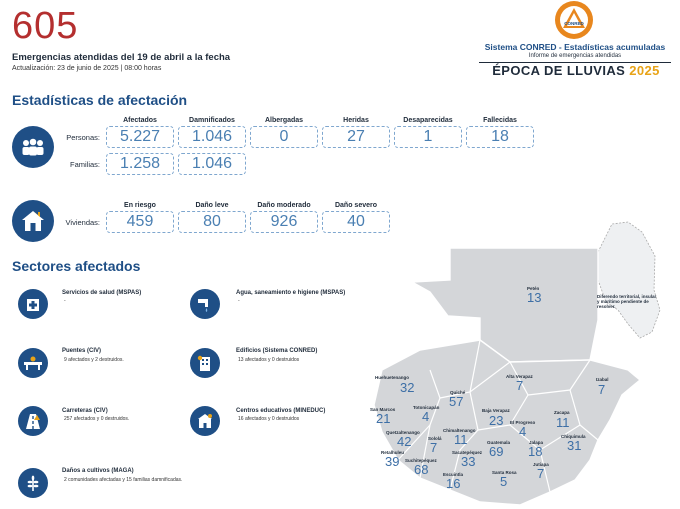  Describe the element at coordinates (536, 442) in the screenshot. I see `dept-jalapa-name: Jalapa` at that location.